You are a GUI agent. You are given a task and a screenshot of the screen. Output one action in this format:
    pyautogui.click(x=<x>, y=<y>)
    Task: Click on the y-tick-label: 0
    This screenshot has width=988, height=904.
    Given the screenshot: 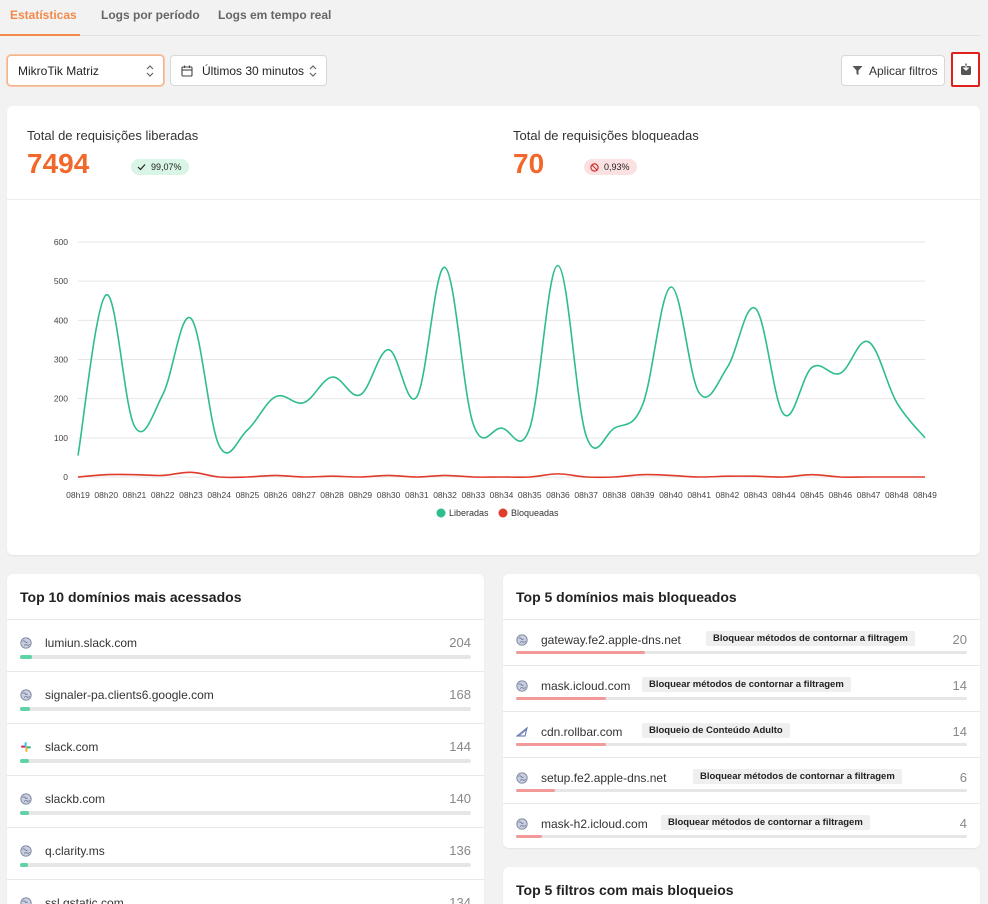 What is the action you would take?
    pyautogui.click(x=65, y=477)
    